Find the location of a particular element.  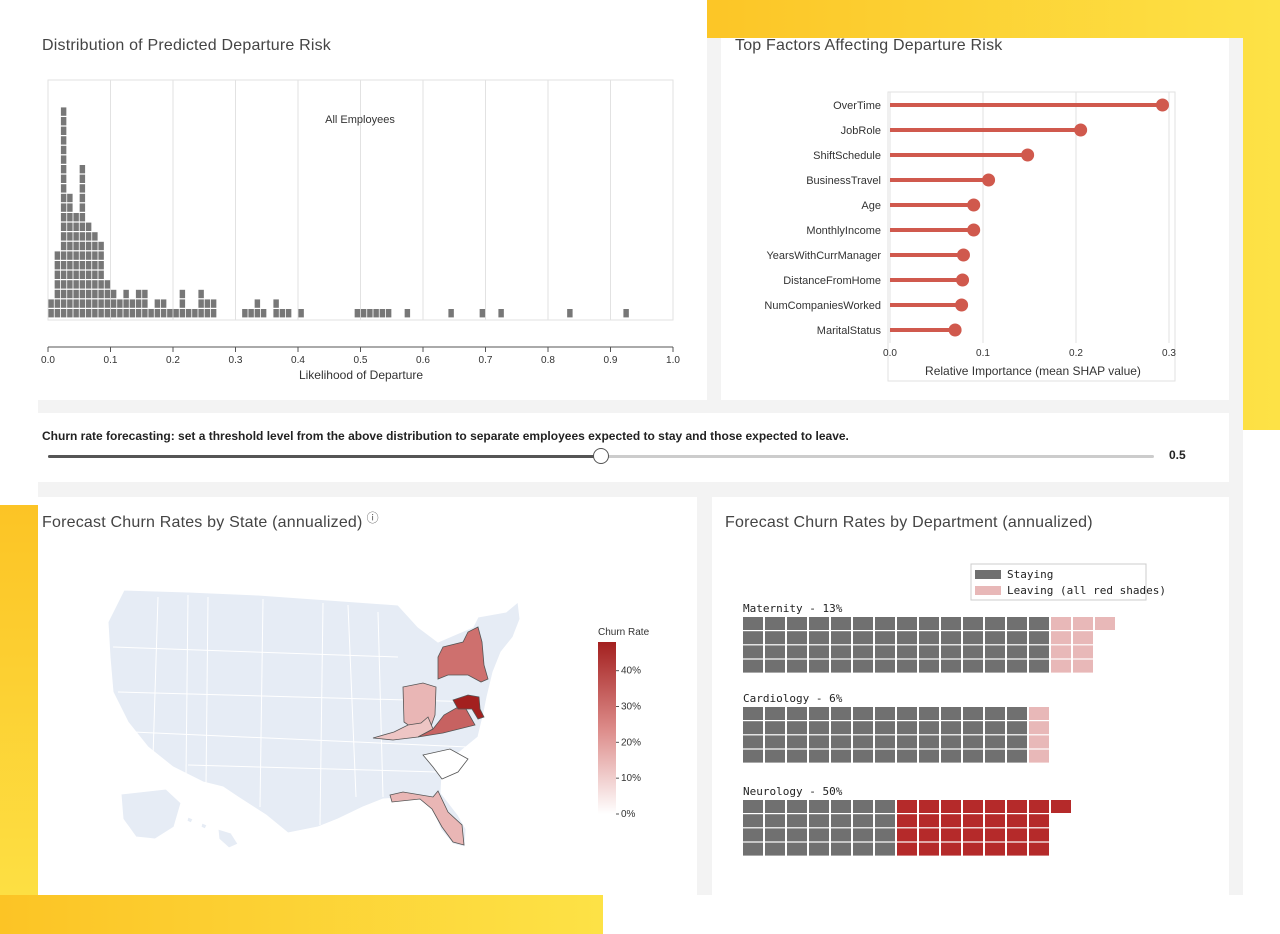

factor-label: MonthlyIncome is located at coordinates (843, 231).